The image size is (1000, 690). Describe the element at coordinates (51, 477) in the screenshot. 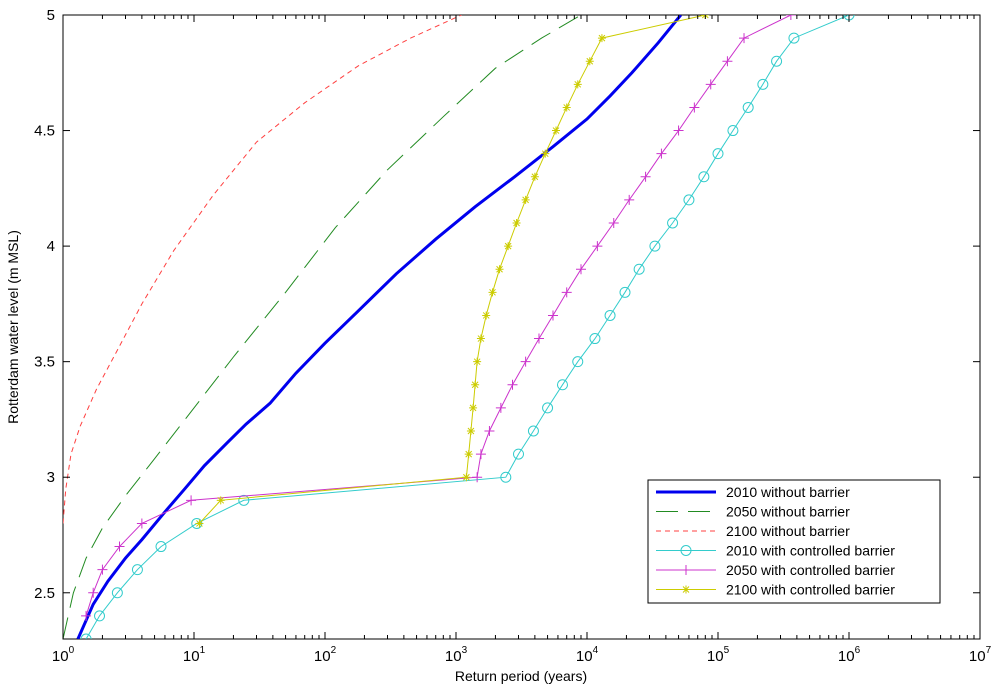

I see `y-tick-label: 3` at that location.